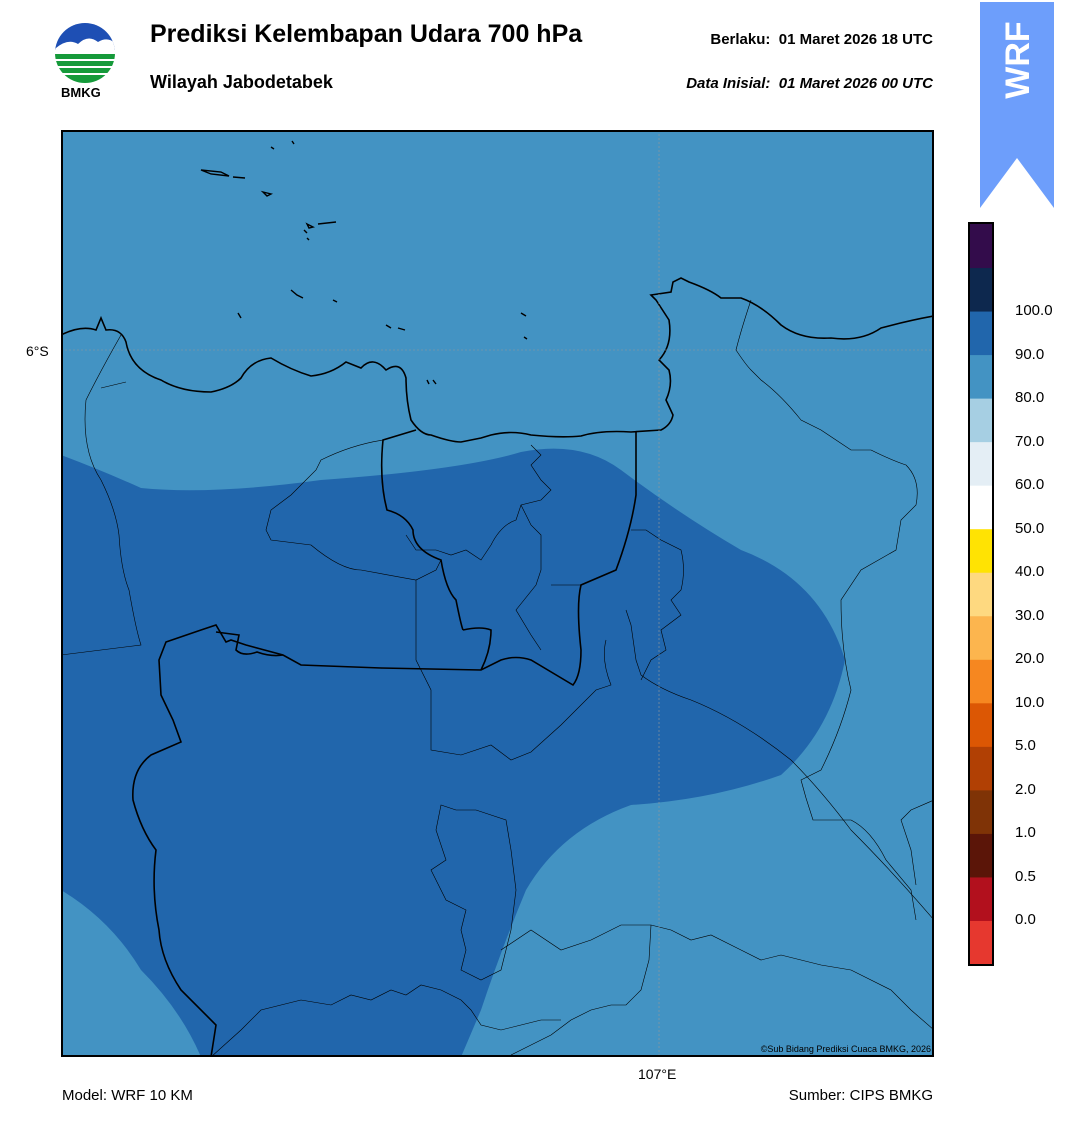 The width and height of the screenshot is (1081, 1128). I want to click on source-info: Sumber: CIPS BMKG, so click(860, 1095).